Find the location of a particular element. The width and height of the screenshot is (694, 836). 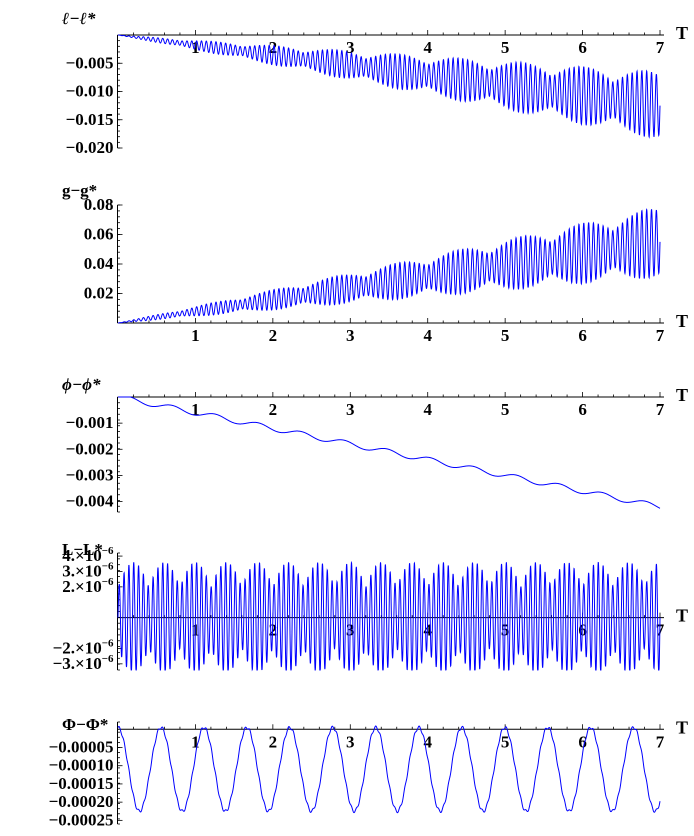

y-tick-label: −3.×10−6 is located at coordinates (83, 663).